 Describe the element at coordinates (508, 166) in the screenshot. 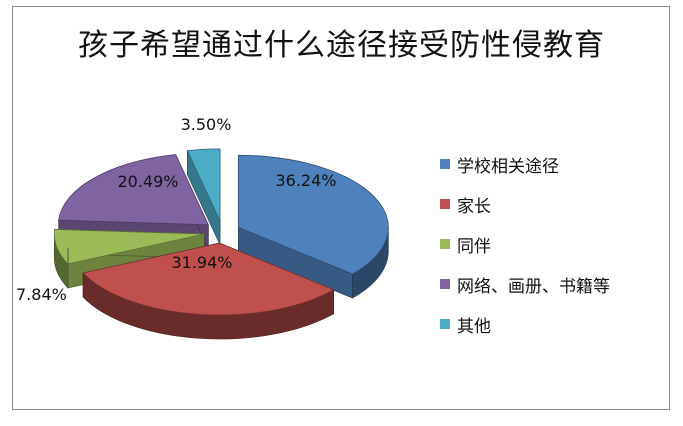

I see `legend-label: 学校相关途径` at that location.